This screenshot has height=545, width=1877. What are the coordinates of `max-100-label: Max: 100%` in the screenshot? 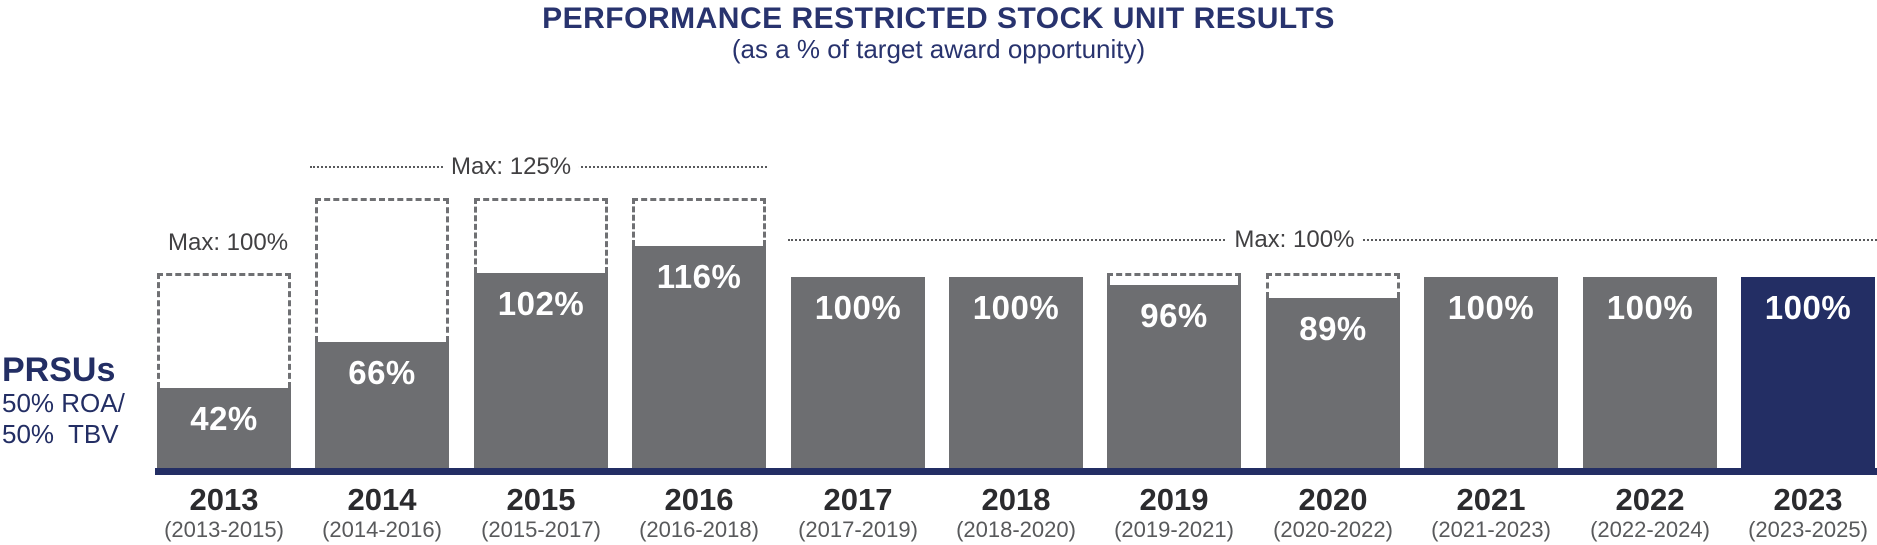 It's located at (1294, 240).